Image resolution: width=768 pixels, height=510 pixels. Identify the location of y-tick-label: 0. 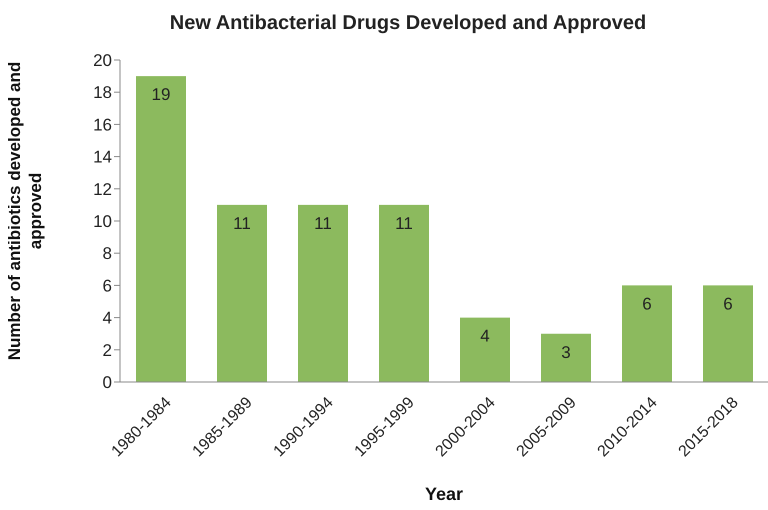
(107, 382).